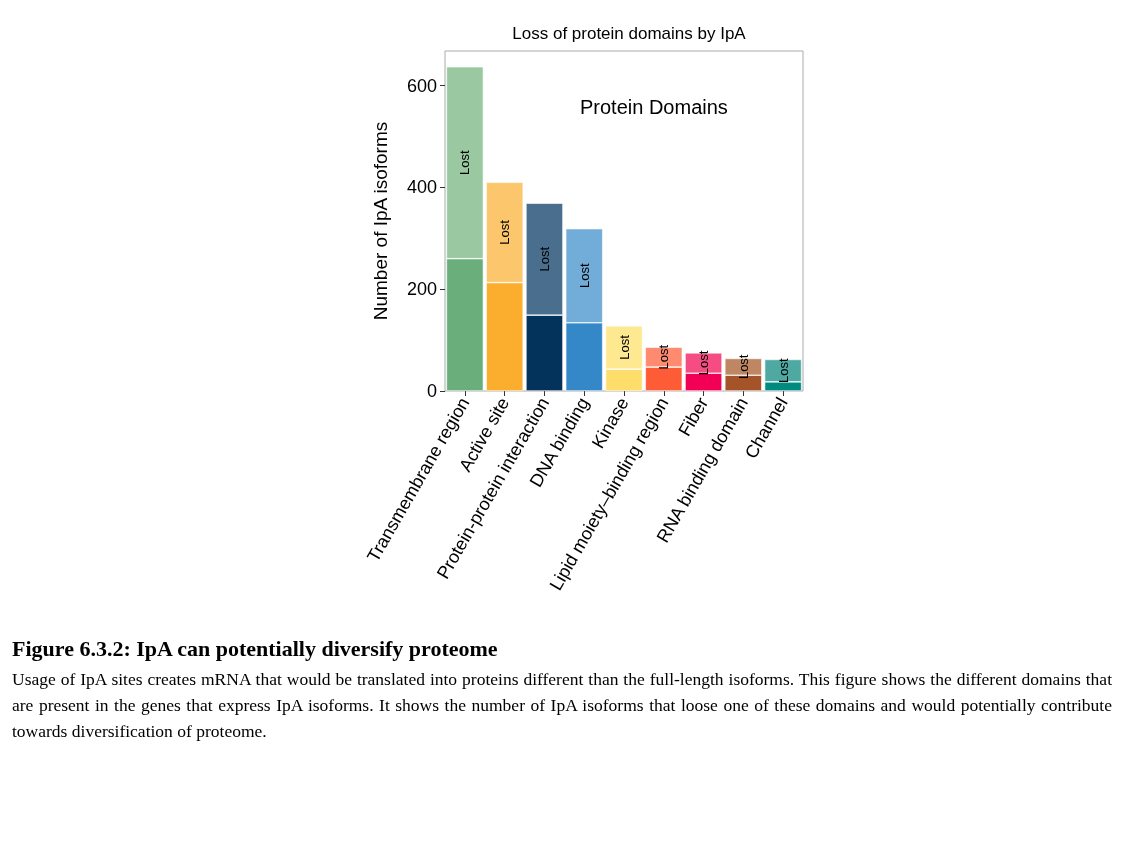 The height and width of the screenshot is (863, 1126). I want to click on series-label: Lost, so click(783, 370).